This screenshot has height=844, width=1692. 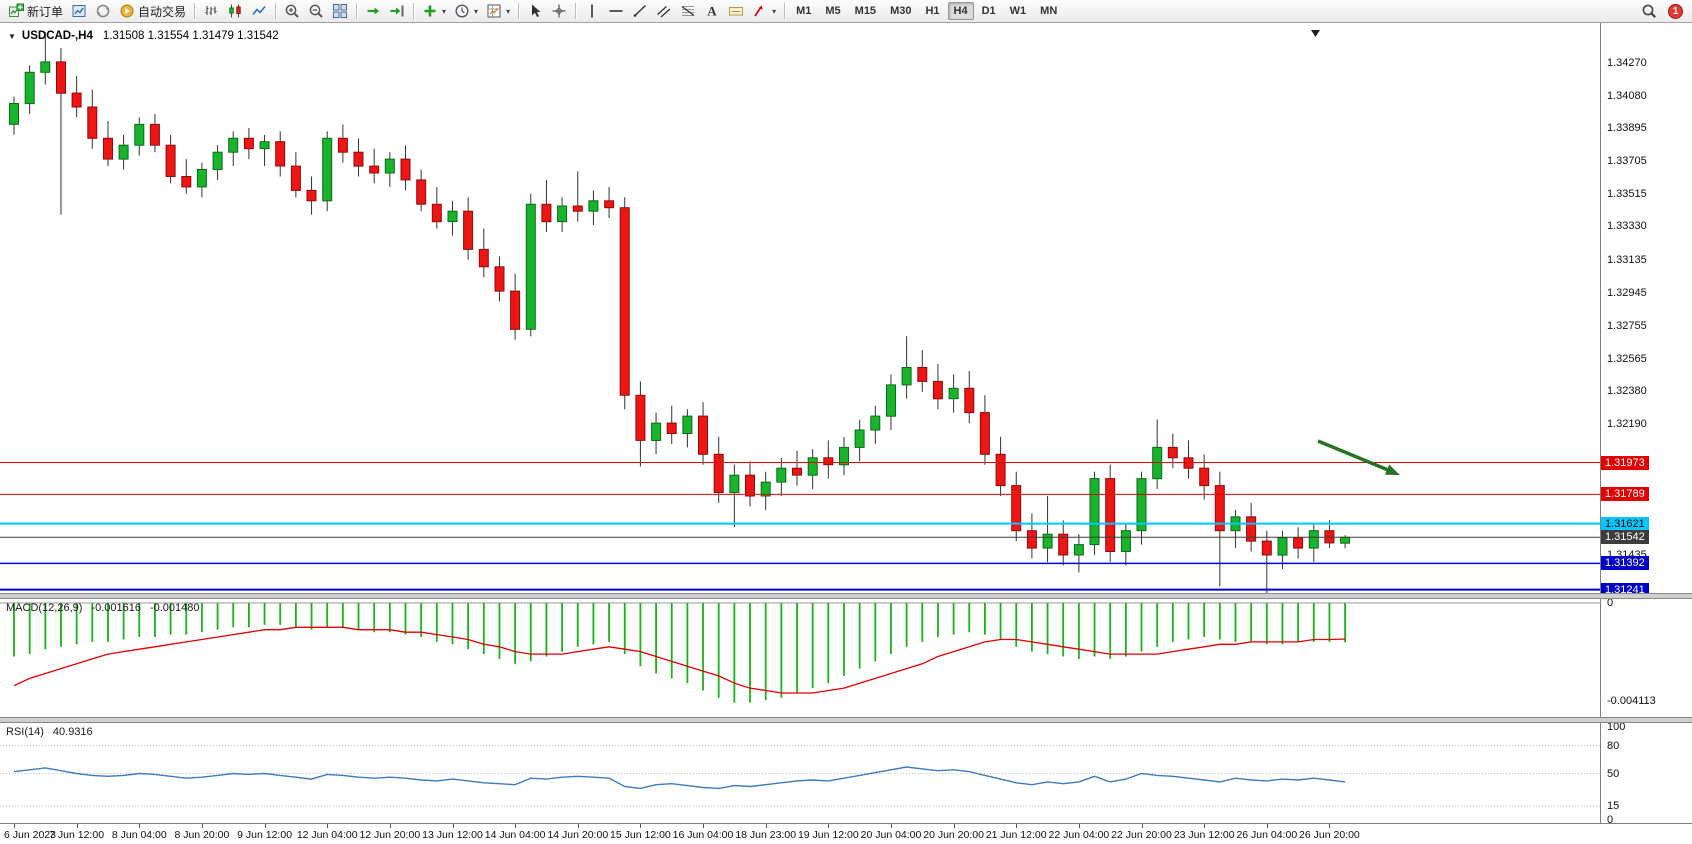 I want to click on chart-shift-button, so click(x=397, y=11).